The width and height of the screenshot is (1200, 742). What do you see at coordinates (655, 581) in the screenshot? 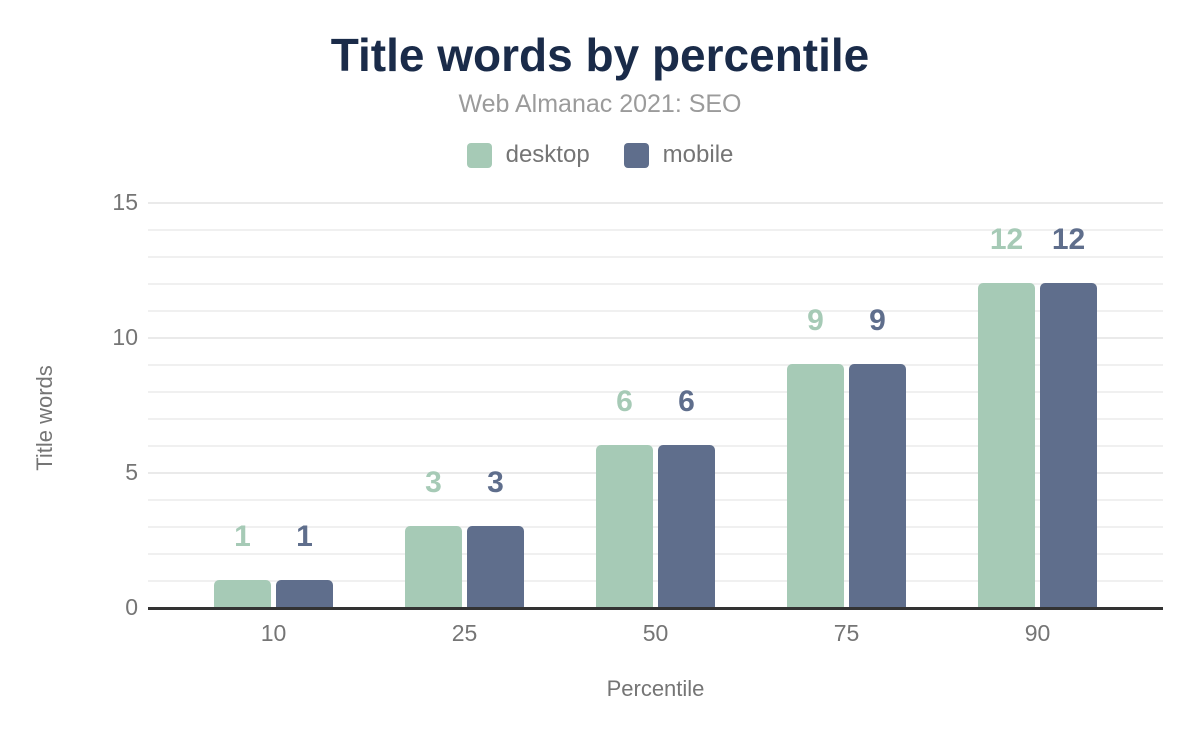
I see `gridline-y1` at bounding box center [655, 581].